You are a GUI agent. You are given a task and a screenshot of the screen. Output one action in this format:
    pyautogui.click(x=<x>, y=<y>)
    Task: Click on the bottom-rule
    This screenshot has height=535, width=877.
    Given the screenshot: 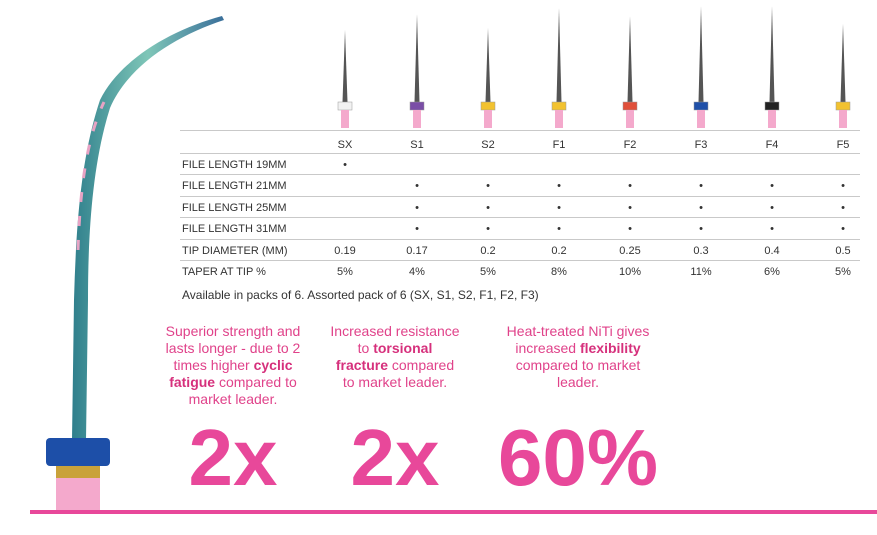 What is the action you would take?
    pyautogui.click(x=453, y=512)
    